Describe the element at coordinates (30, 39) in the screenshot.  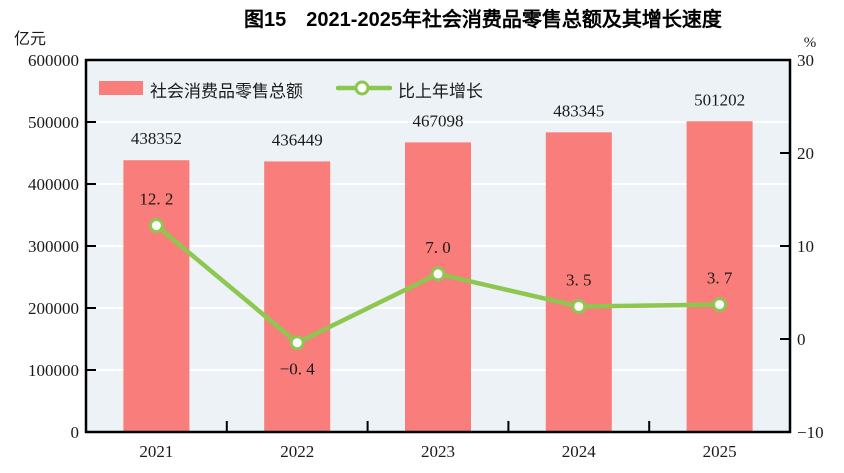
I see `left-axis-unit-label: 亿元` at that location.